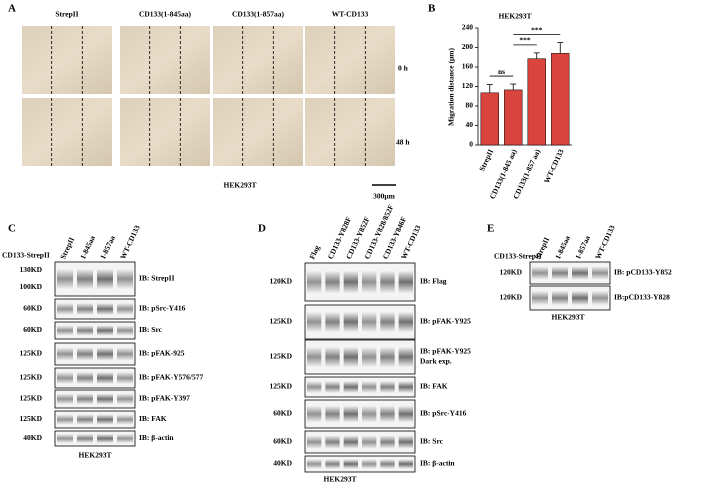  What do you see at coordinates (451, 87) in the screenshot?
I see `y-axis-label: Migration distance (μm)` at bounding box center [451, 87].